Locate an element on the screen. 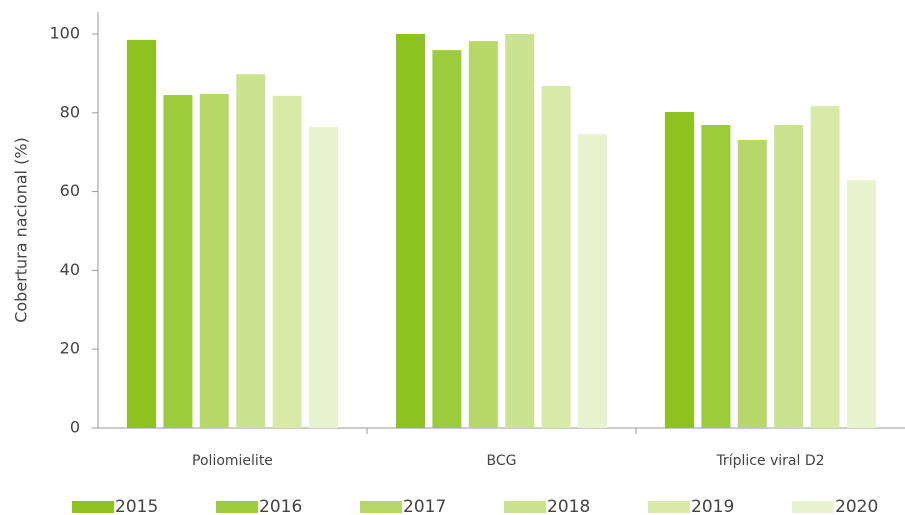  legend-label: 2020 is located at coordinates (856, 506).